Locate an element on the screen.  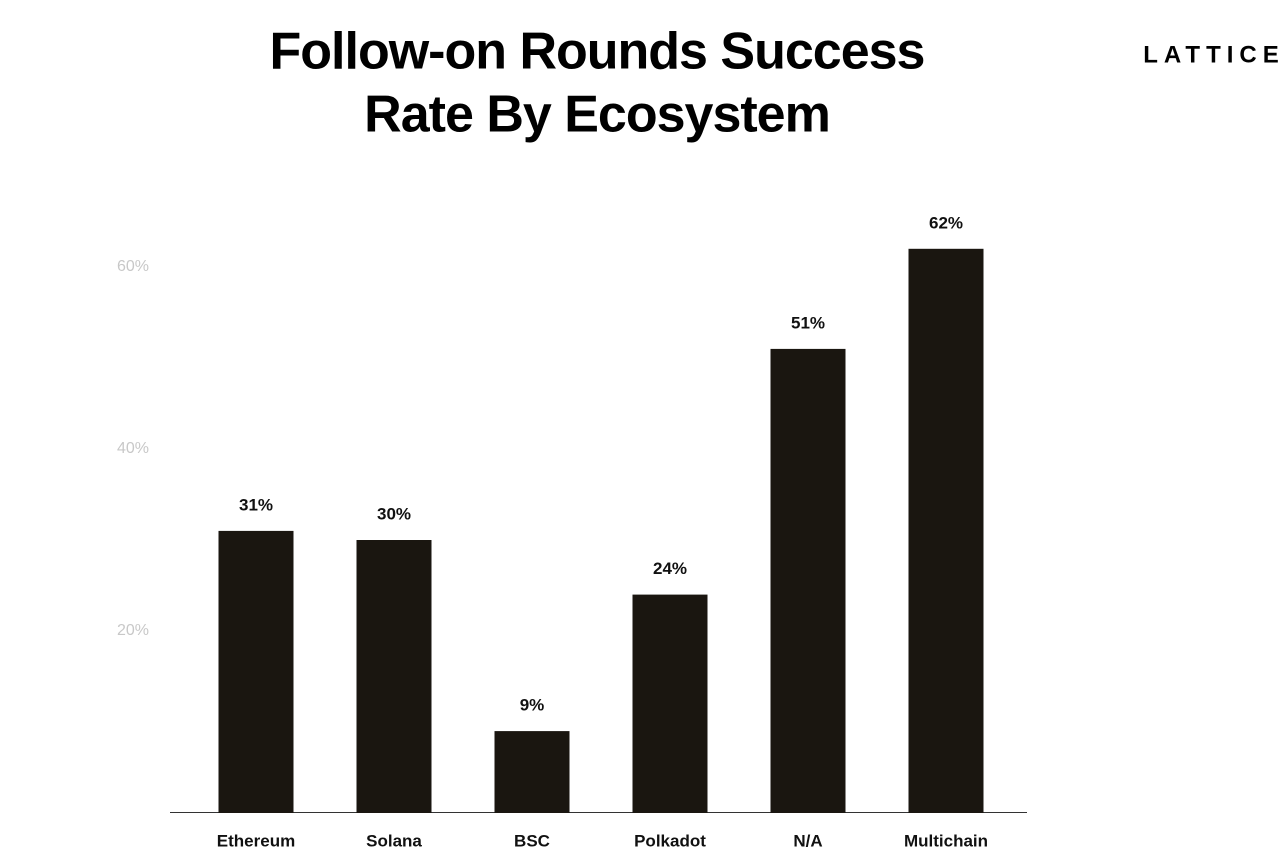
y-tick-label: 20% is located at coordinates (133, 630).